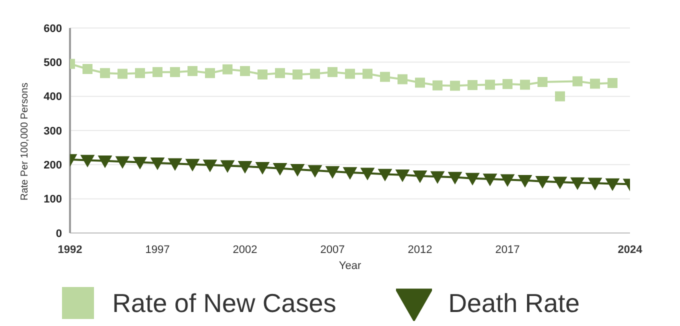  Describe the element at coordinates (53, 97) in the screenshot. I see `y-tick-label: 400` at that location.